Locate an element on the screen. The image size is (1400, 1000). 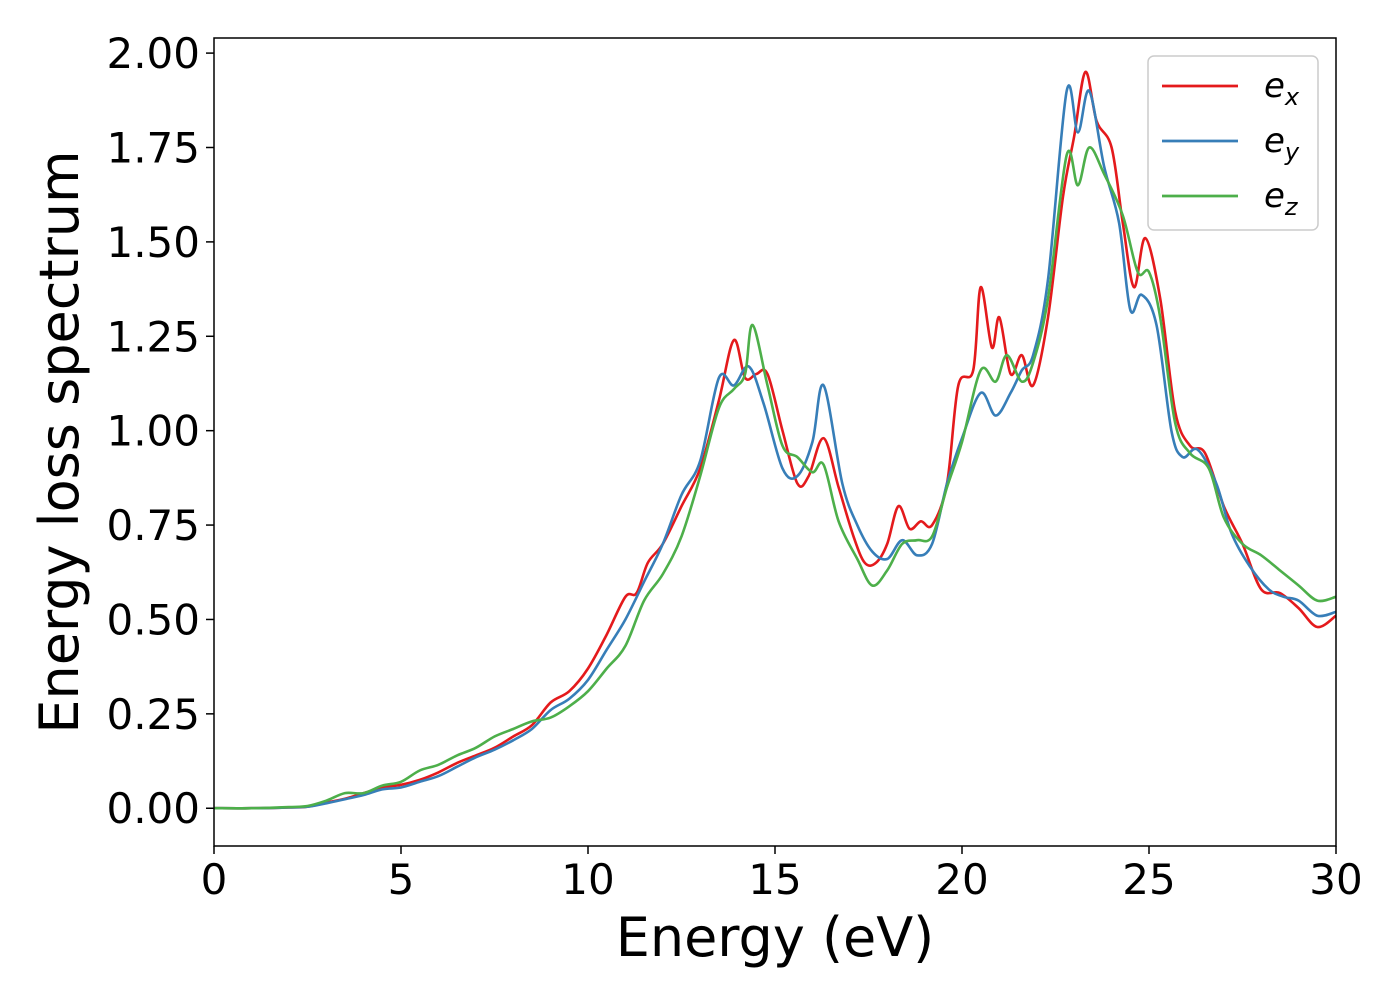
y-tick-label: 2.00 is located at coordinates (153, 53).